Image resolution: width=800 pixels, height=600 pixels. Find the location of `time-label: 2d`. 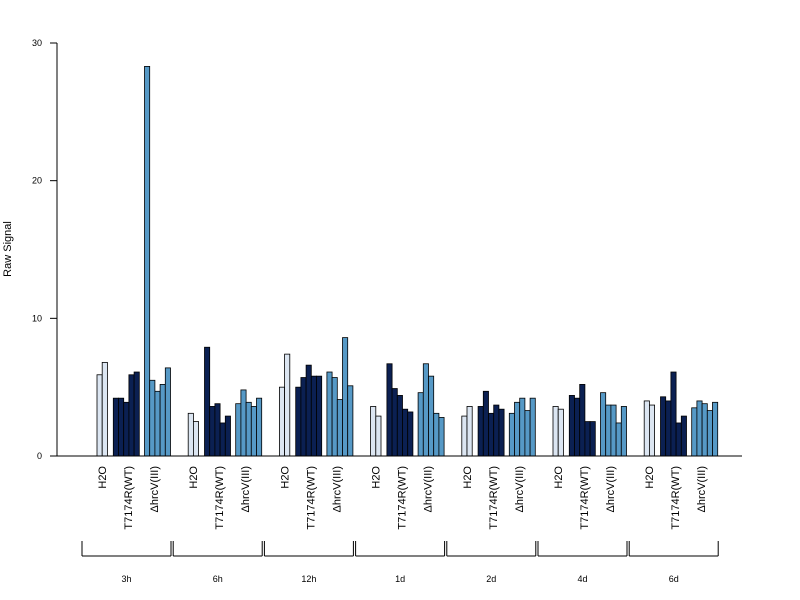

time-label: 2d is located at coordinates (491, 579).